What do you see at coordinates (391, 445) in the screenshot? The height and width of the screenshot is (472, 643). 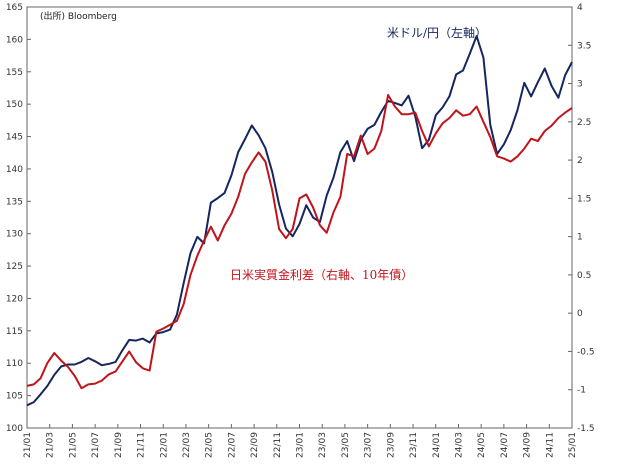 I see `x-tick-label: 23/09` at bounding box center [391, 445].